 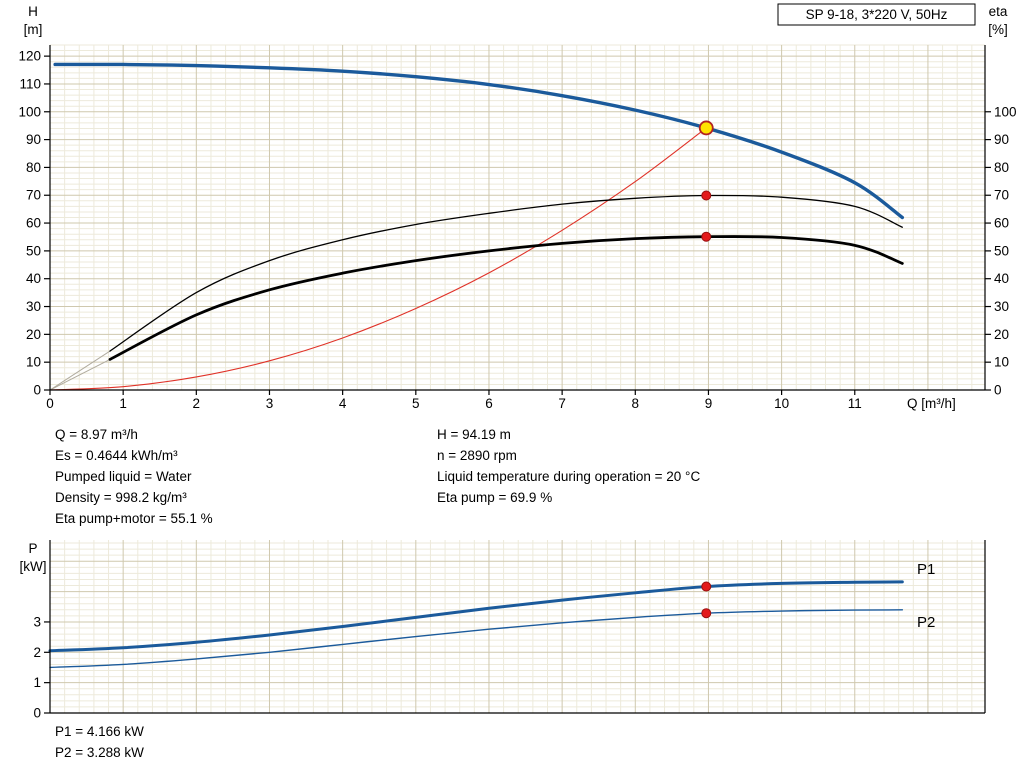 What do you see at coordinates (1001, 195) in the screenshot?
I see `y-right-tick-label: 70` at bounding box center [1001, 195].